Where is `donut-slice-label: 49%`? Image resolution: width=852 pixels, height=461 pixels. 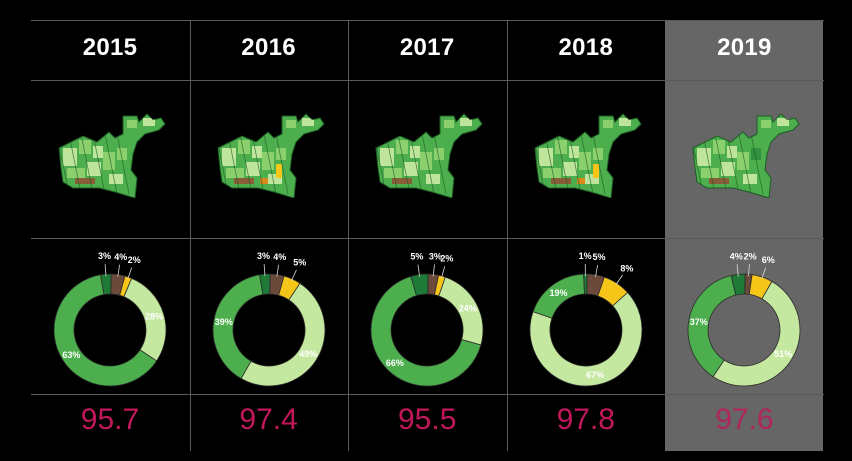 donut-slice-label: 49% is located at coordinates (308, 354).